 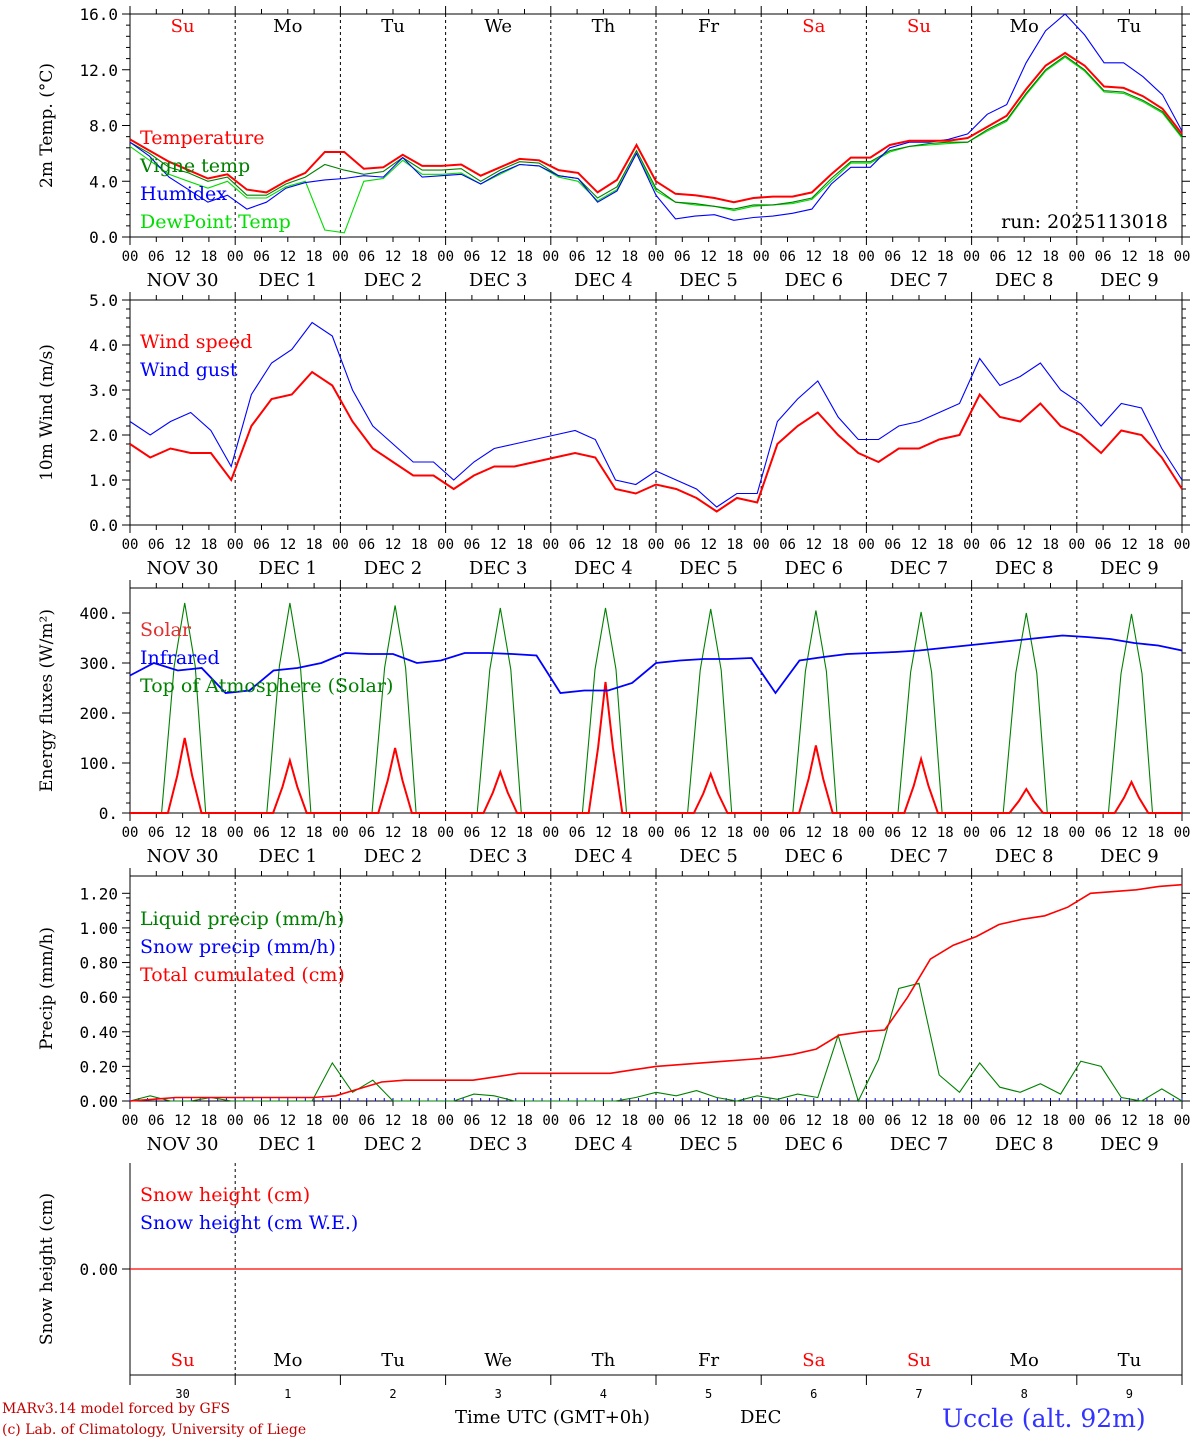 I want to click on legend-entry: Wind gust, so click(x=189, y=370).